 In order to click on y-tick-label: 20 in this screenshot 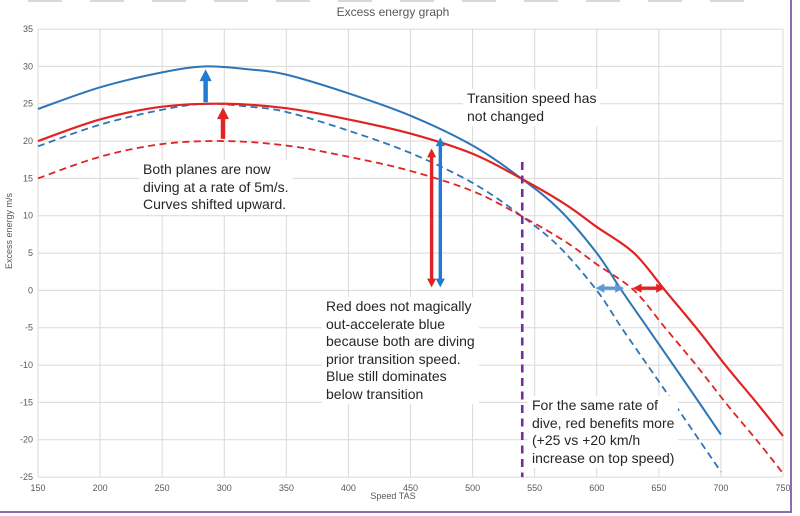, I will do `click(28, 141)`.